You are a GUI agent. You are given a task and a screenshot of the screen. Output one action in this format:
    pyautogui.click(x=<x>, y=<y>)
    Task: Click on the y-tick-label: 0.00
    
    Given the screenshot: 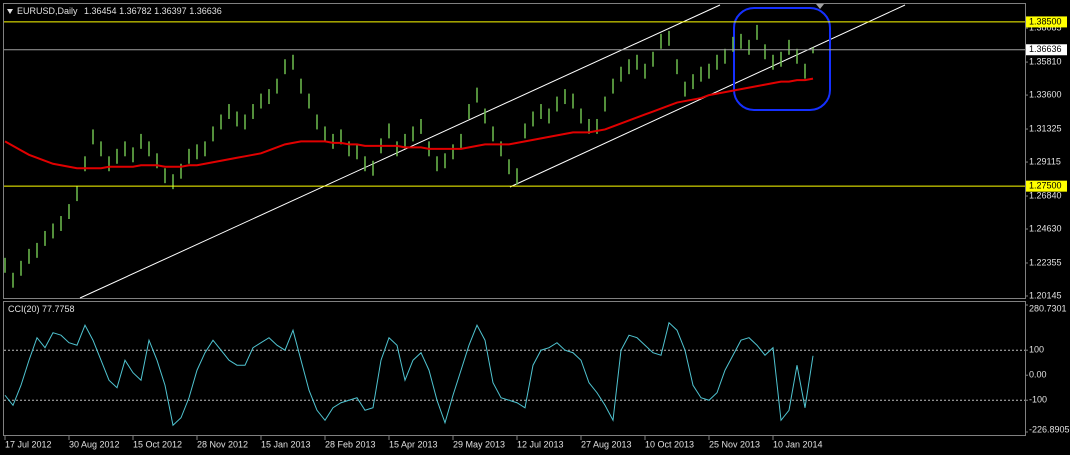 What is the action you would take?
    pyautogui.click(x=1038, y=375)
    